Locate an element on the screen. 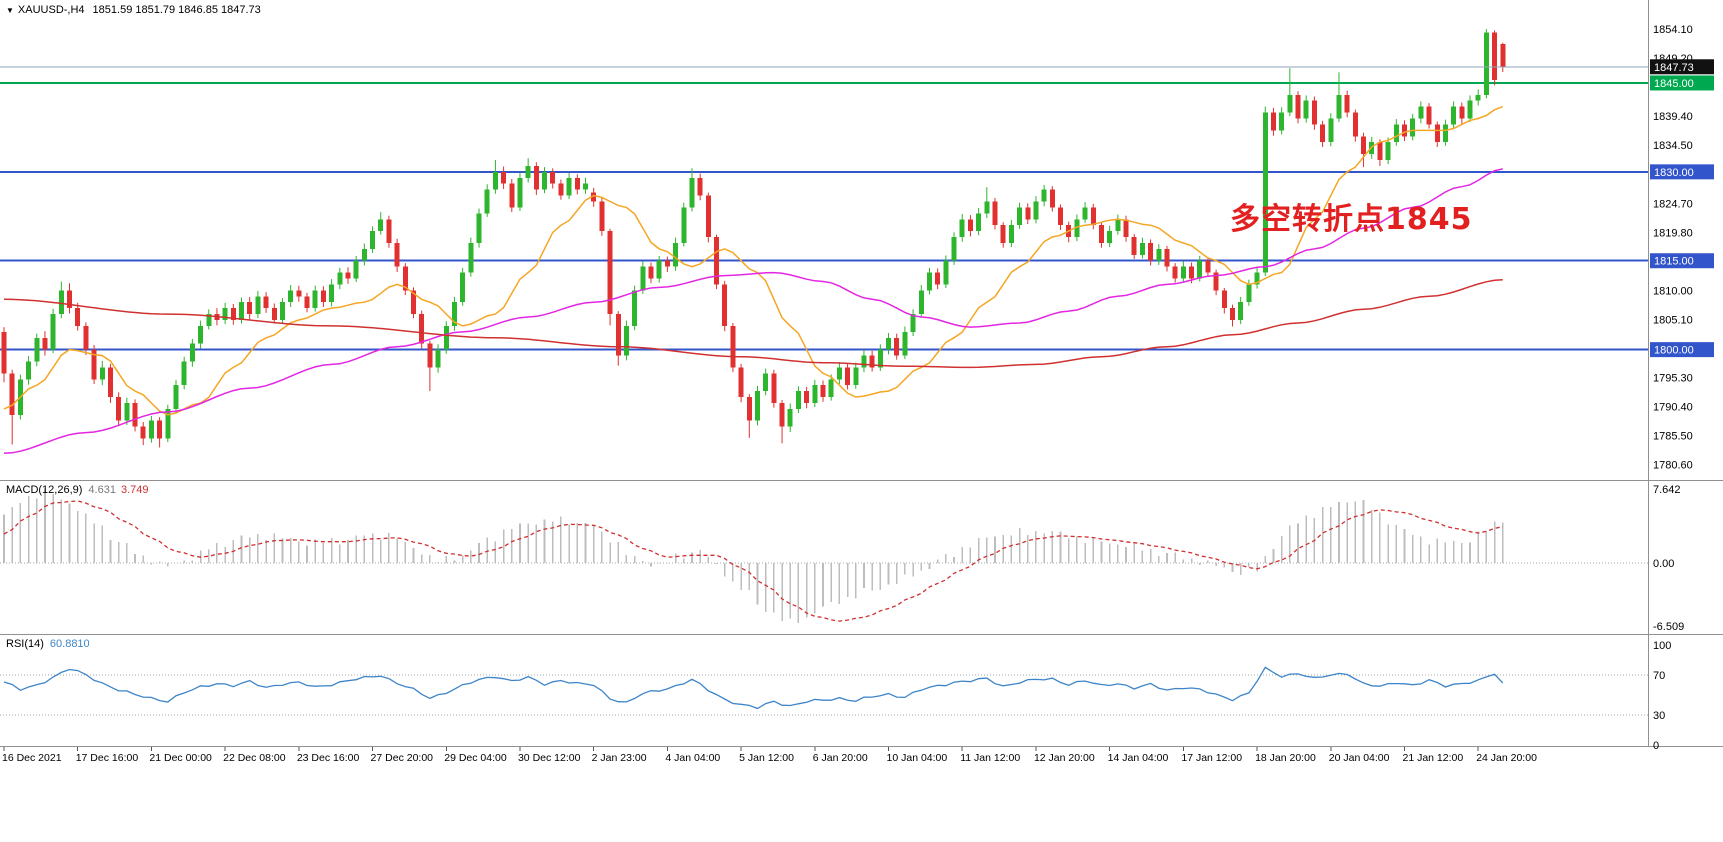 This screenshot has width=1723, height=842. price-scale-area is located at coordinates (1685, 373).